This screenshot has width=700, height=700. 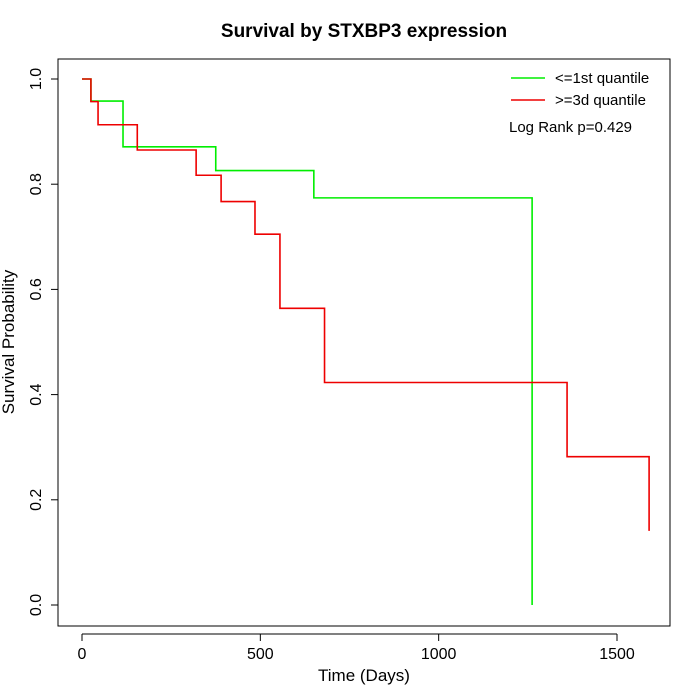 I want to click on x-axis-label: Time (Days), so click(x=364, y=675).